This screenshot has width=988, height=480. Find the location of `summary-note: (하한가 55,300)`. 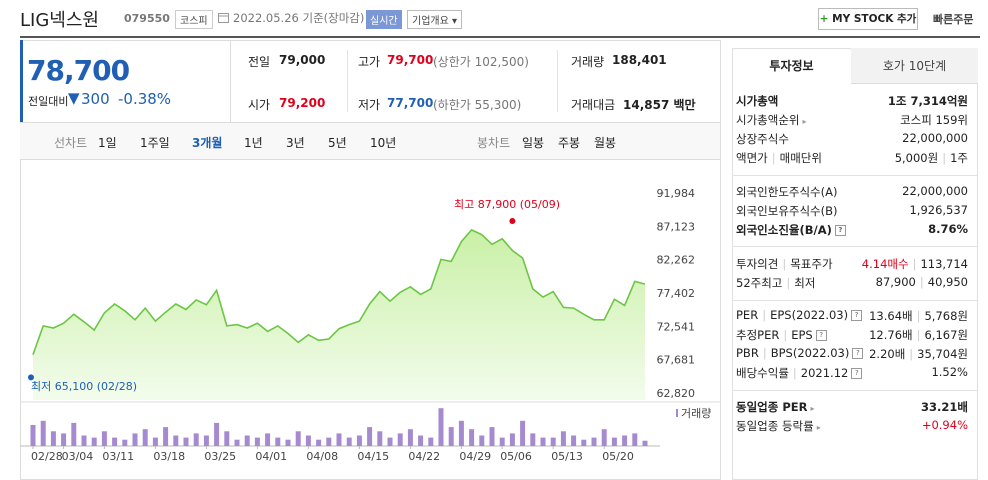

summary-note: (하한가 55,300) is located at coordinates (477, 105).